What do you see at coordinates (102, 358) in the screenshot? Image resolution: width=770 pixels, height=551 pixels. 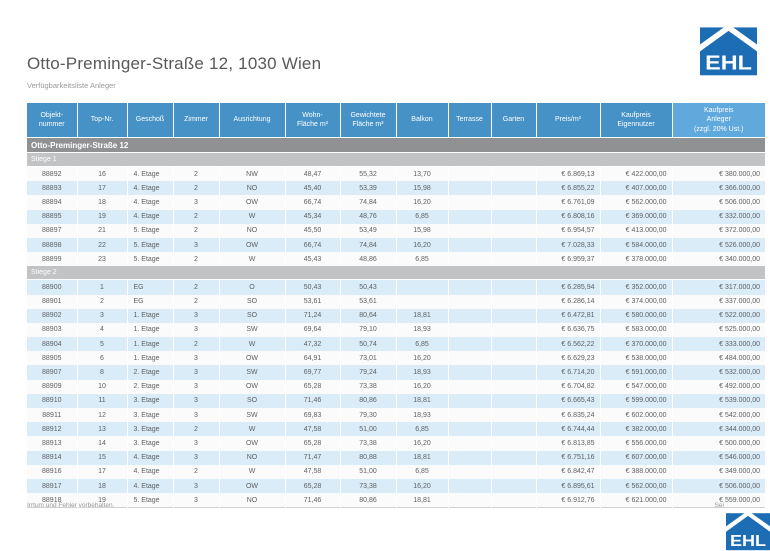 I see `cell-top-nr: 6` at bounding box center [102, 358].